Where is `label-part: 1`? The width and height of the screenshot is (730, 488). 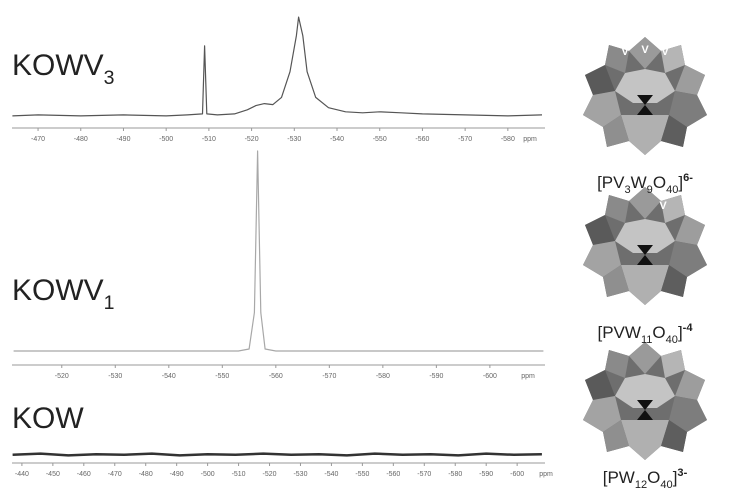
label-part: 1 is located at coordinates (109, 303).